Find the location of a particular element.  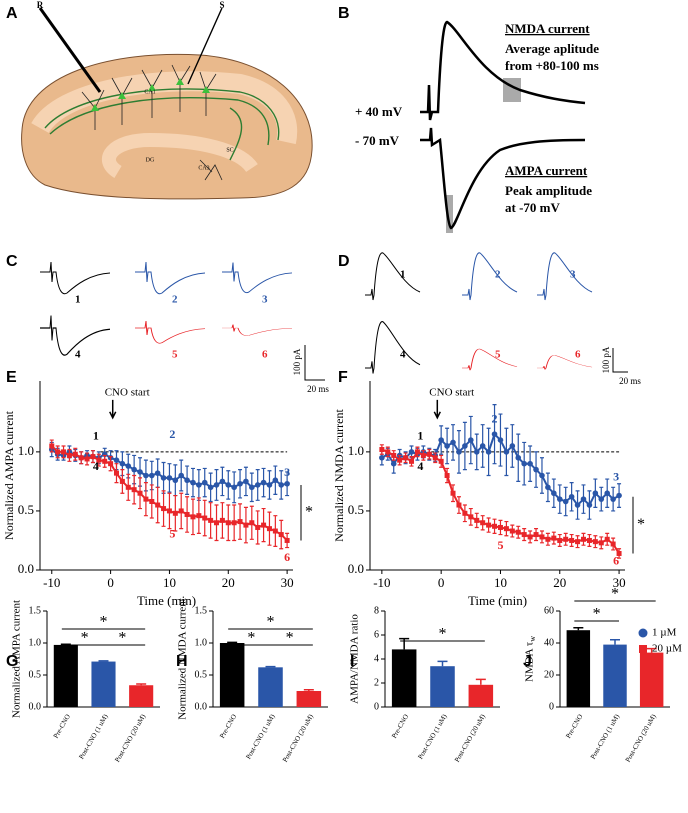

annotation: 1 is located at coordinates (420, 435).